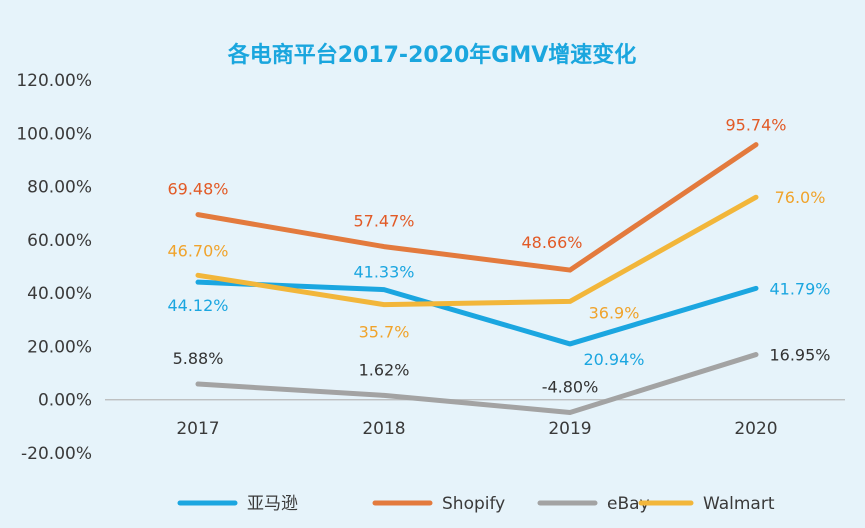 The height and width of the screenshot is (528, 865). What do you see at coordinates (59, 347) in the screenshot?
I see `y-tick-label: 20.00%` at bounding box center [59, 347].